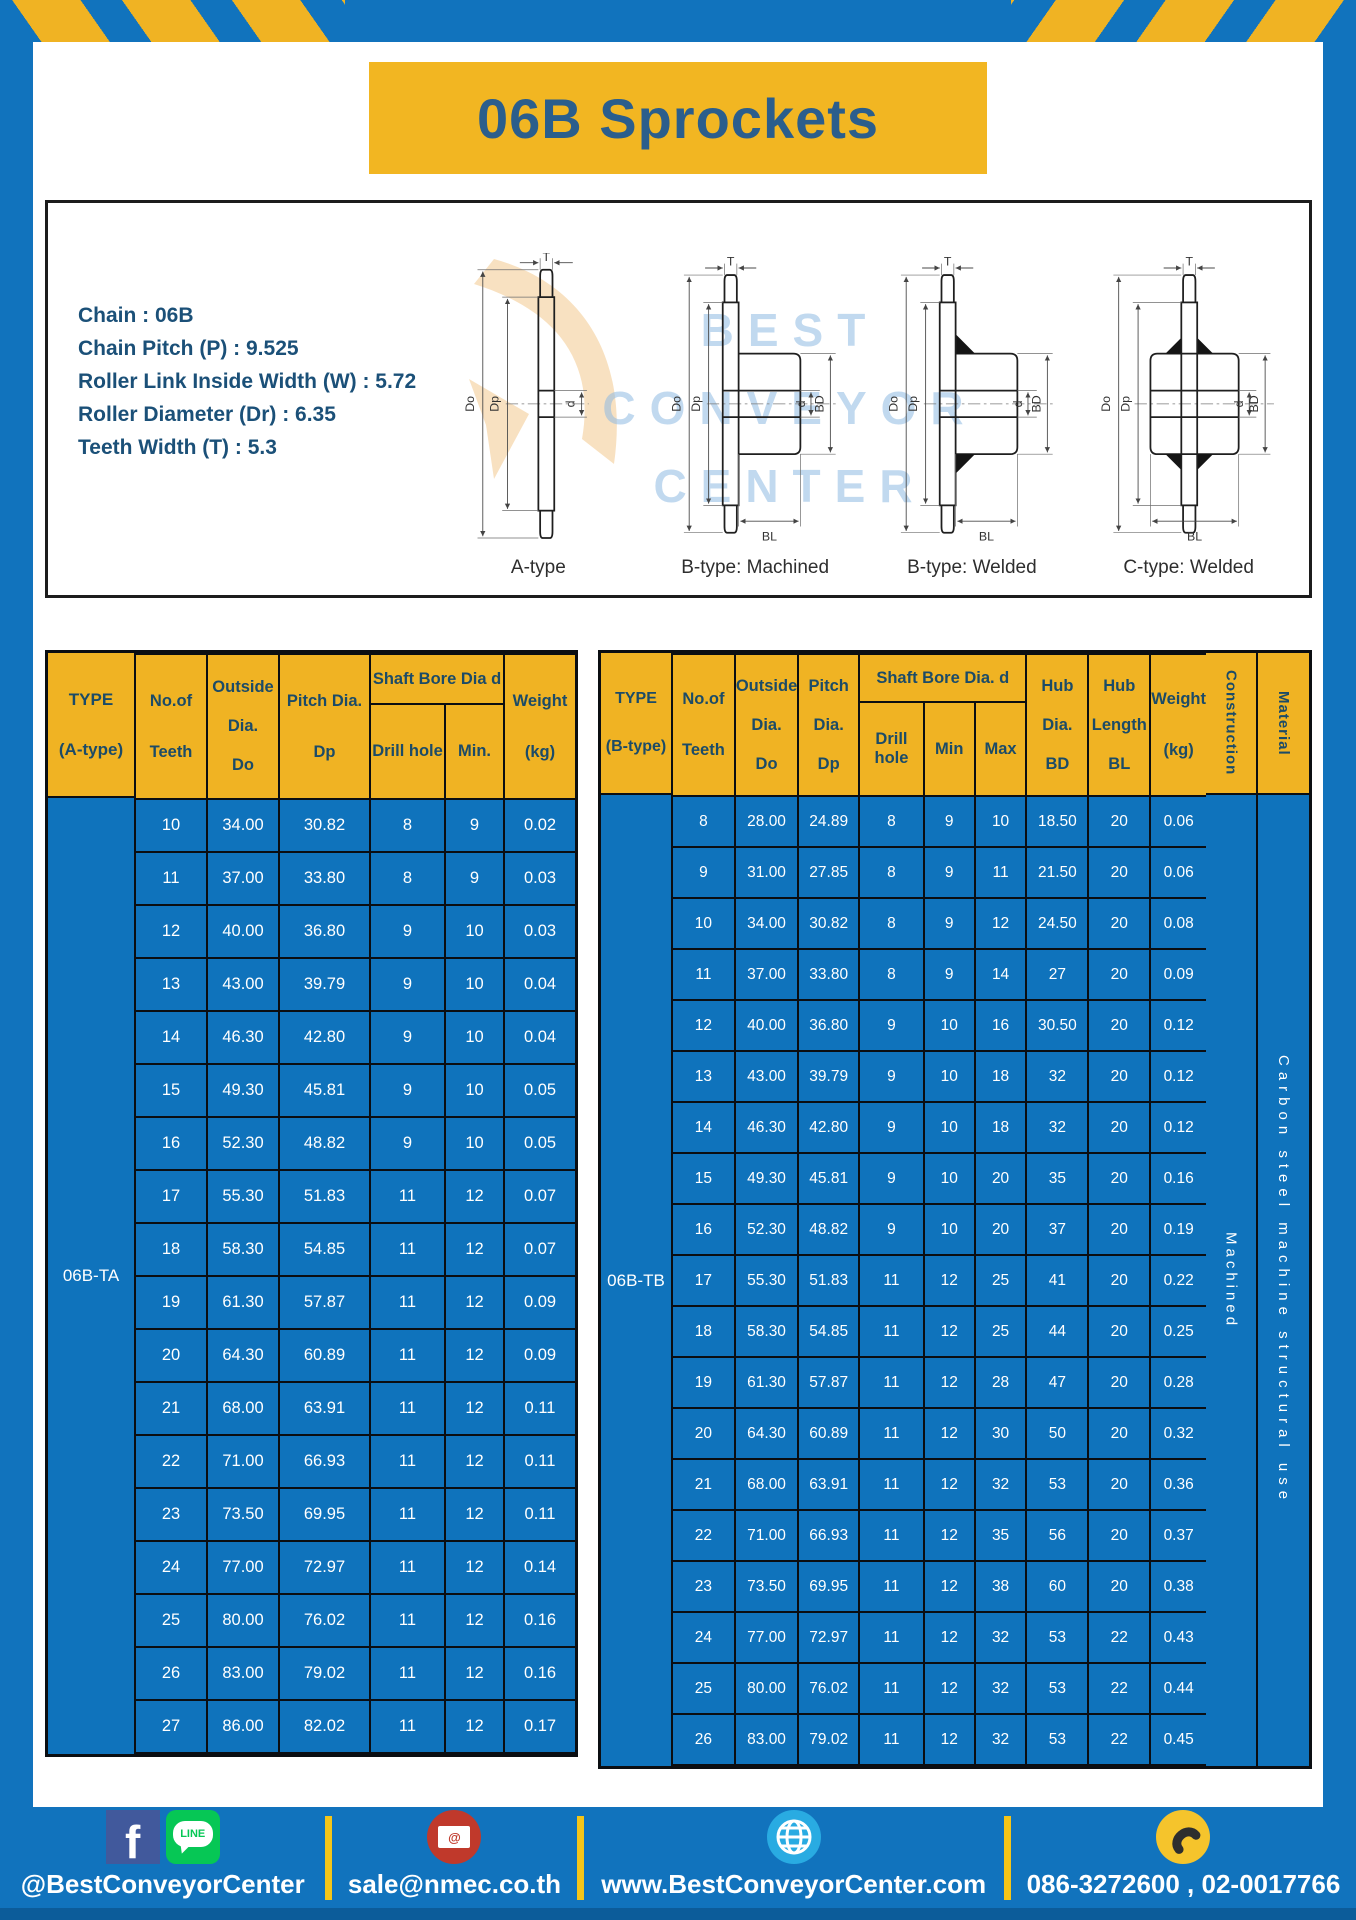  I want to click on email-address: sale@nmec.co.th, so click(454, 1884).